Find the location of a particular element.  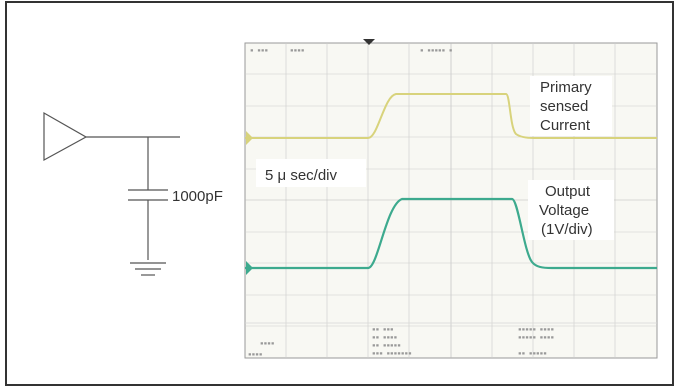

buffer-amplifier-icon is located at coordinates (65, 136).